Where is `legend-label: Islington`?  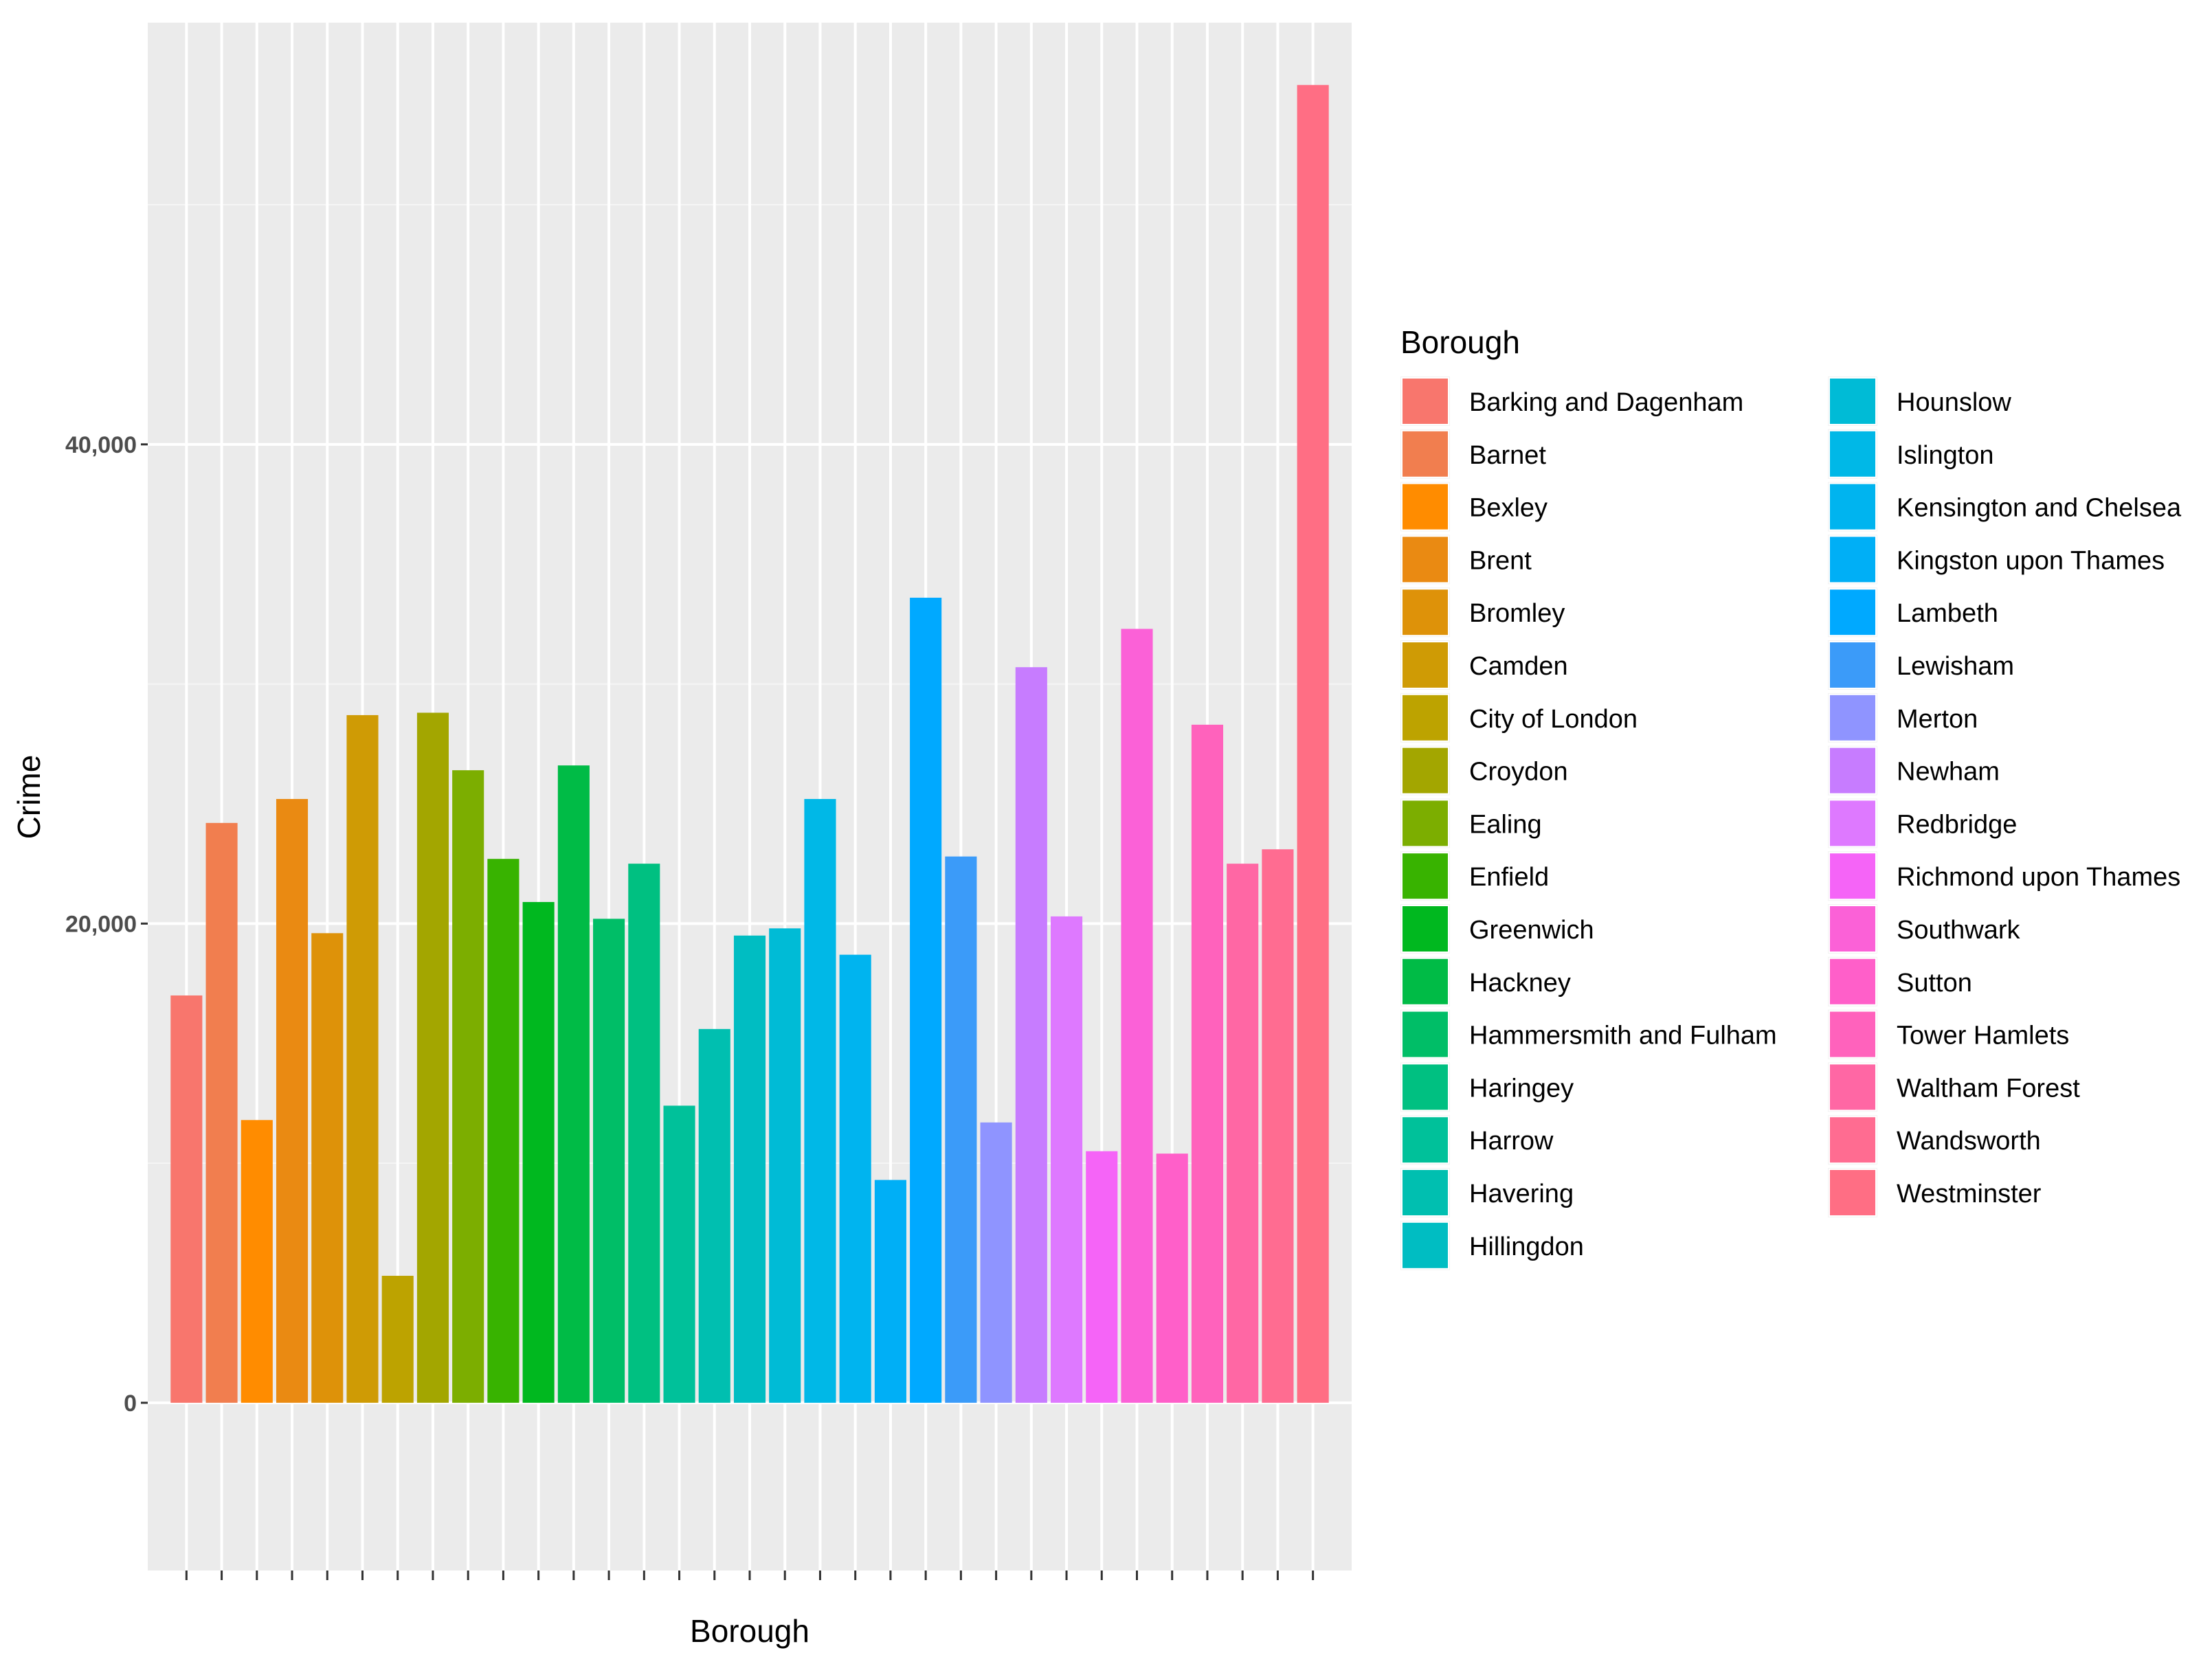 legend-label: Islington is located at coordinates (1945, 456).